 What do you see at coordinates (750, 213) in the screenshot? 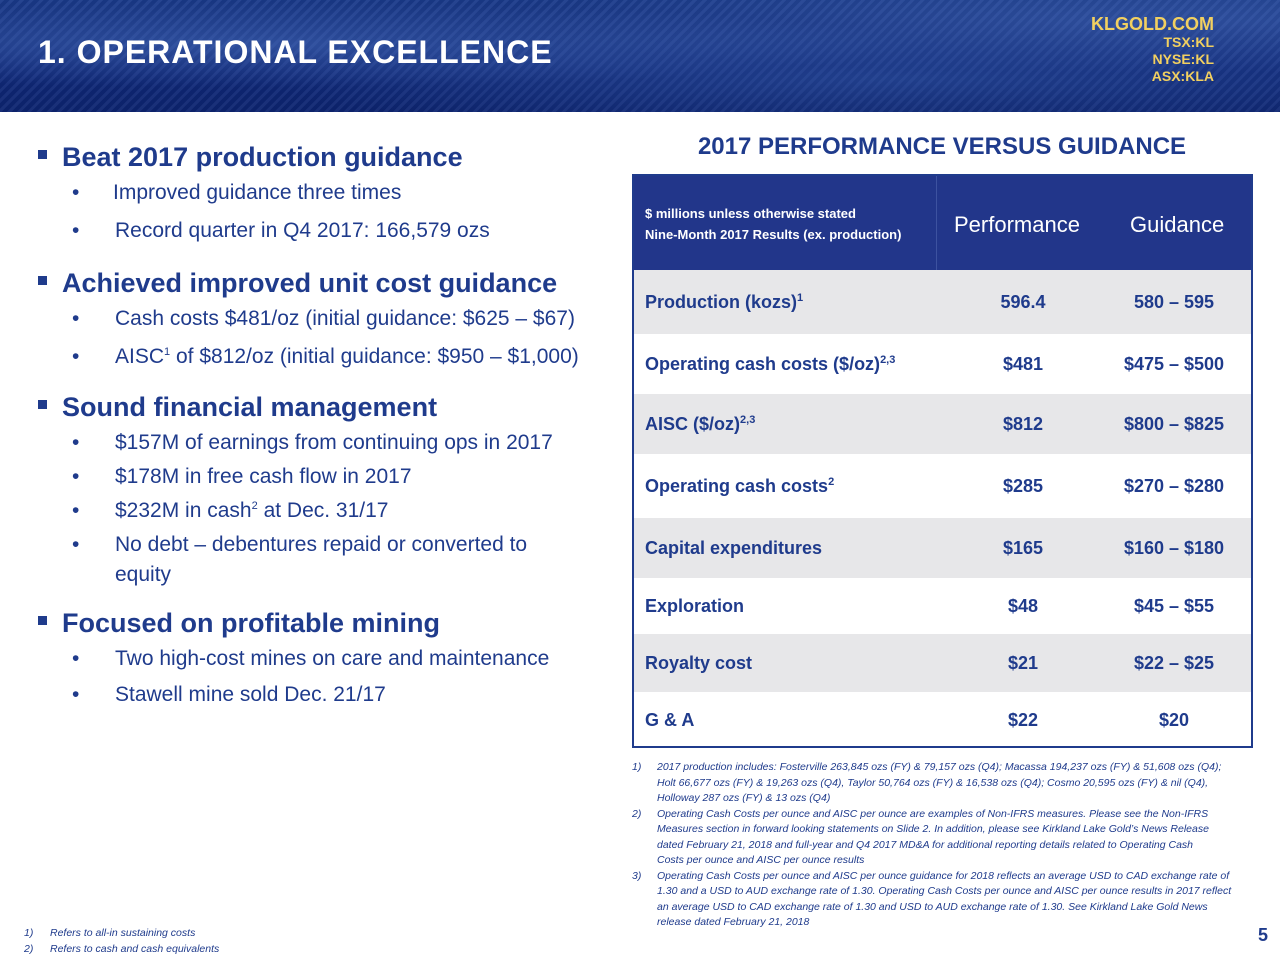
I see `units-note: $ millions unless otherwise stated` at bounding box center [750, 213].